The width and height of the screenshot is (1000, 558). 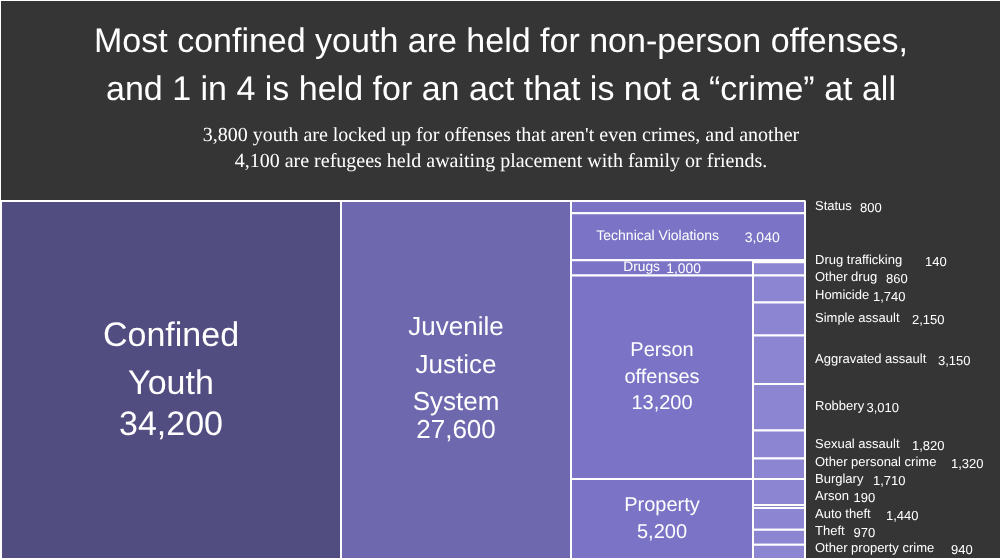 I want to click on text: 3,800 youth are locked up for offenses that aren't even crimes, and another 4,100 are refugees held awaiting placement with family or friends., so click(x=501, y=149).